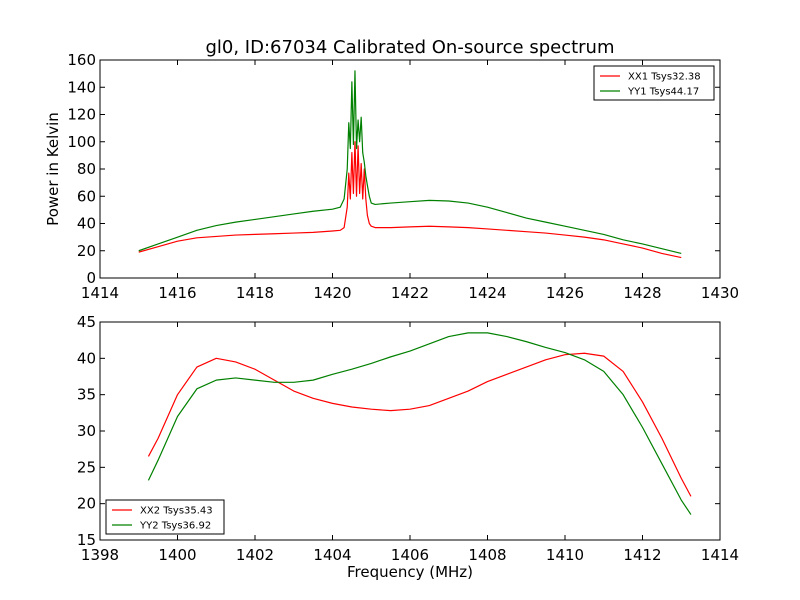 Image resolution: width=800 pixels, height=600 pixels. I want to click on legend-label: YY1 Tsys44.17, so click(663, 92).